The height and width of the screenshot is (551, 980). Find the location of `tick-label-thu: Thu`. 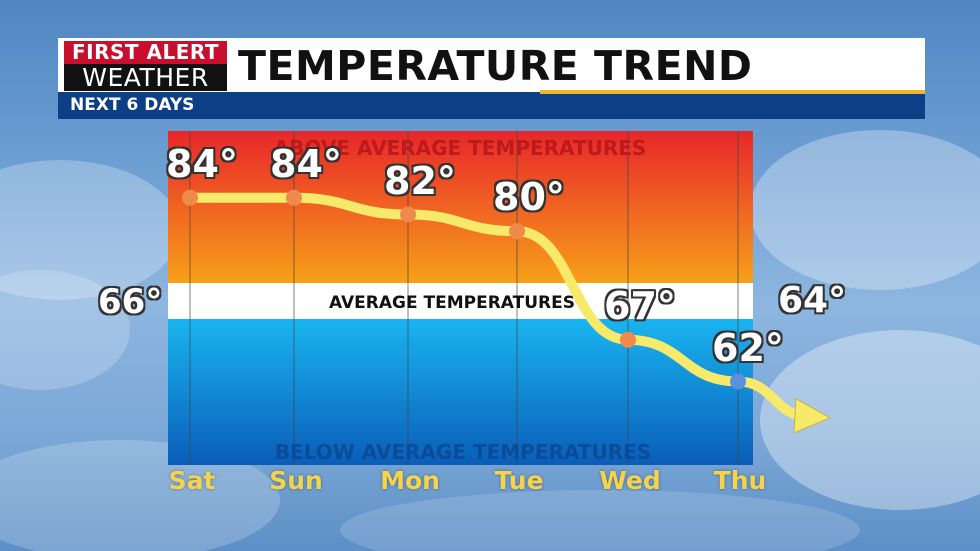

tick-label-thu: Thu is located at coordinates (740, 480).